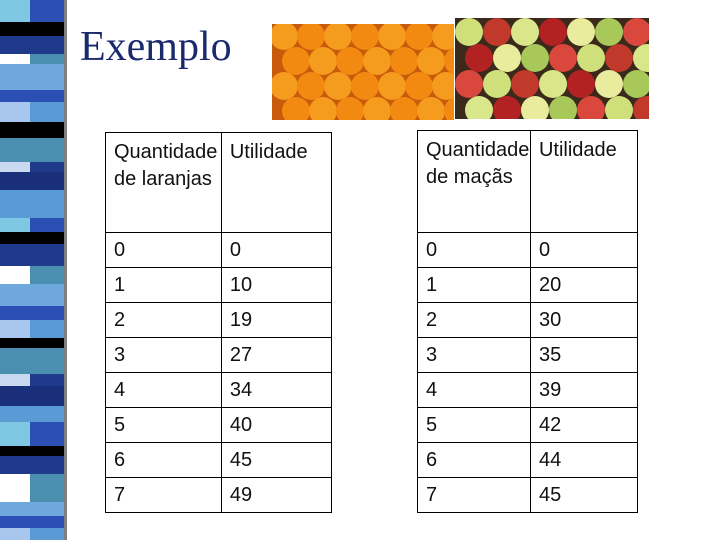 The width and height of the screenshot is (720, 540). I want to click on utility-cell: 49, so click(276, 495).